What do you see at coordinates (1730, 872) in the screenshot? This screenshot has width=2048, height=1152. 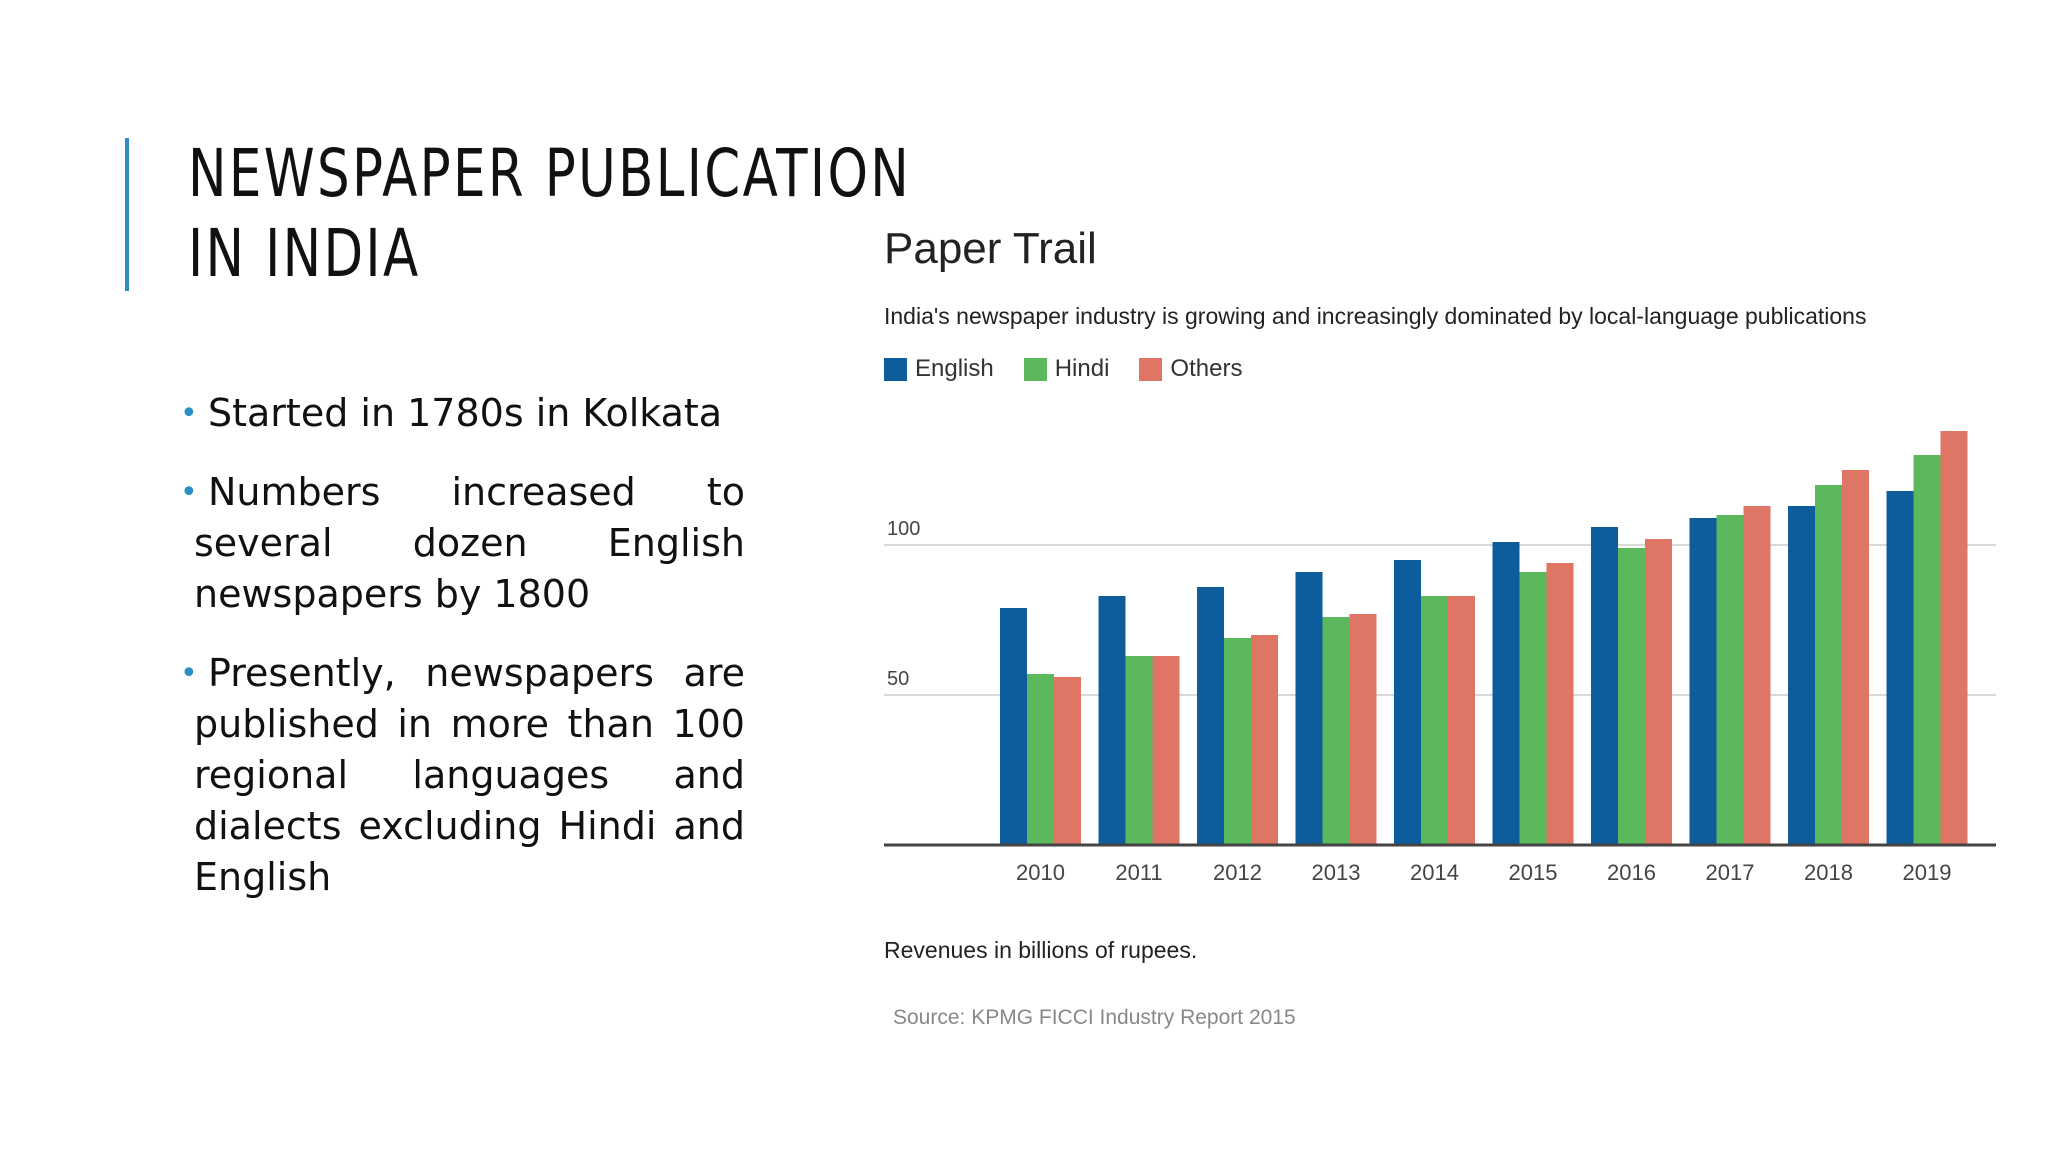 I see `x-tick-label: 2017` at bounding box center [1730, 872].